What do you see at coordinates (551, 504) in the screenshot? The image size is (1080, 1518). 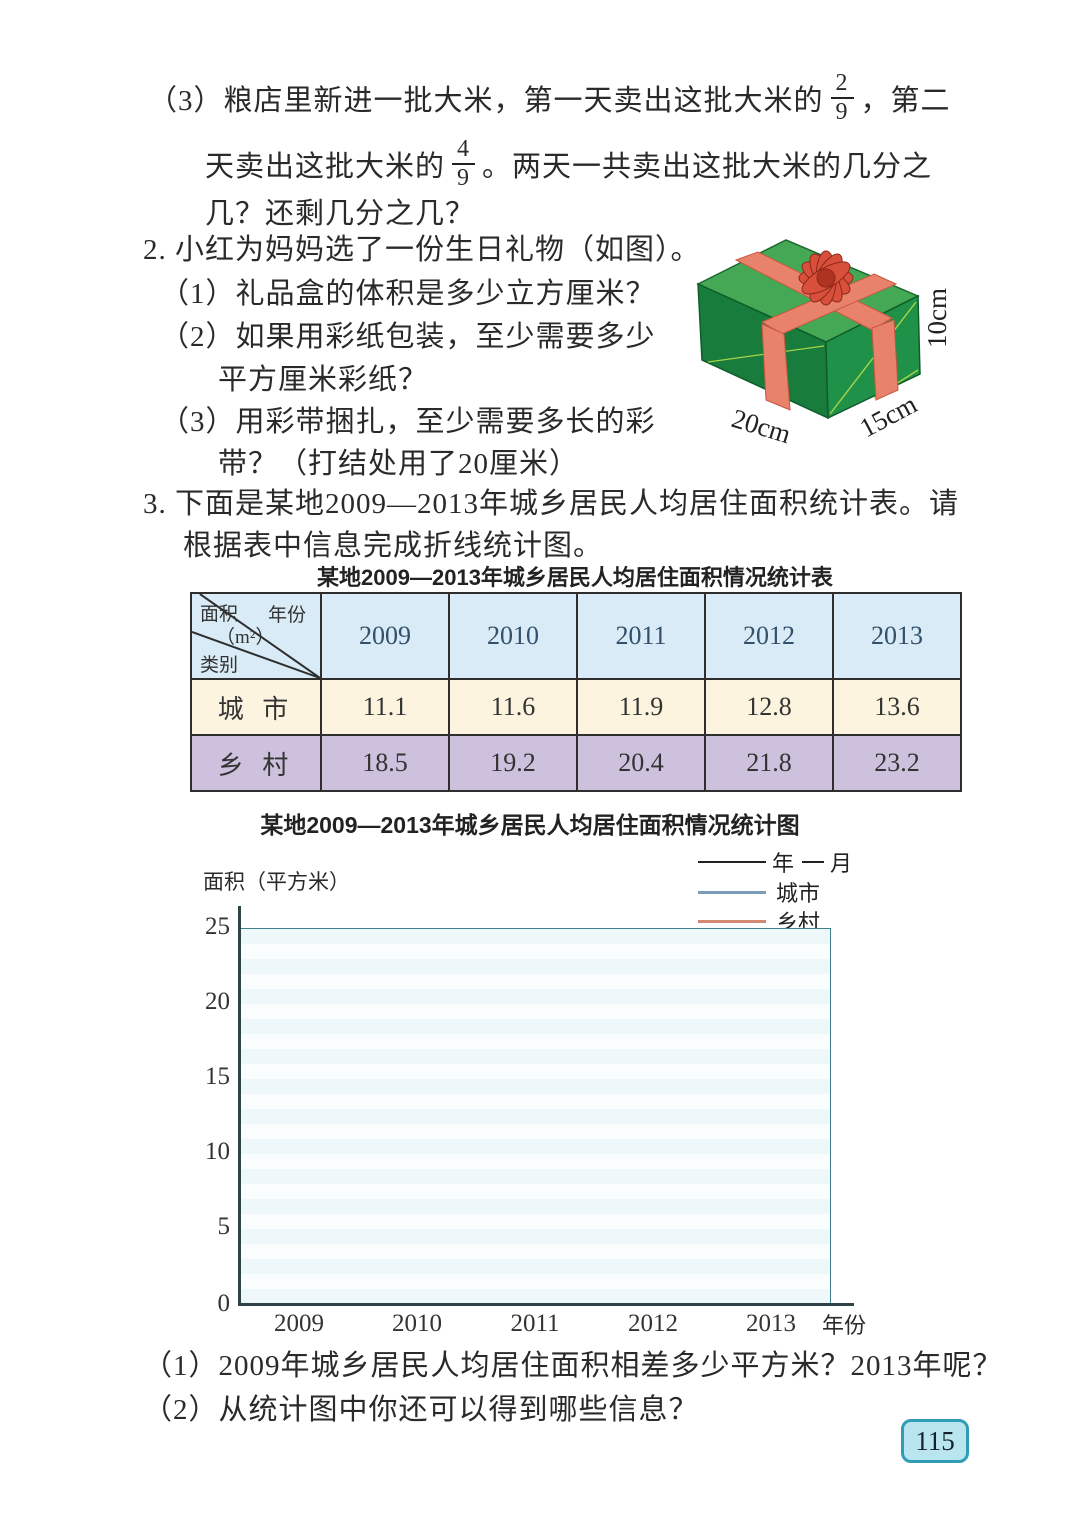 I see `problem3-intro-line1: 3. 下面是某地2009—2013年城乡居民人均居住面积统计表。请` at bounding box center [551, 504].